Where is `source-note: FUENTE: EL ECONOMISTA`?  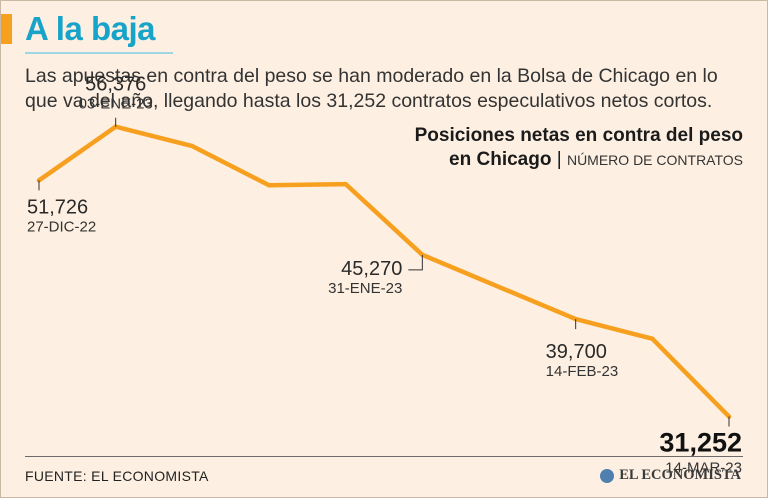
source-note: FUENTE: EL ECONOMISTA is located at coordinates (117, 476).